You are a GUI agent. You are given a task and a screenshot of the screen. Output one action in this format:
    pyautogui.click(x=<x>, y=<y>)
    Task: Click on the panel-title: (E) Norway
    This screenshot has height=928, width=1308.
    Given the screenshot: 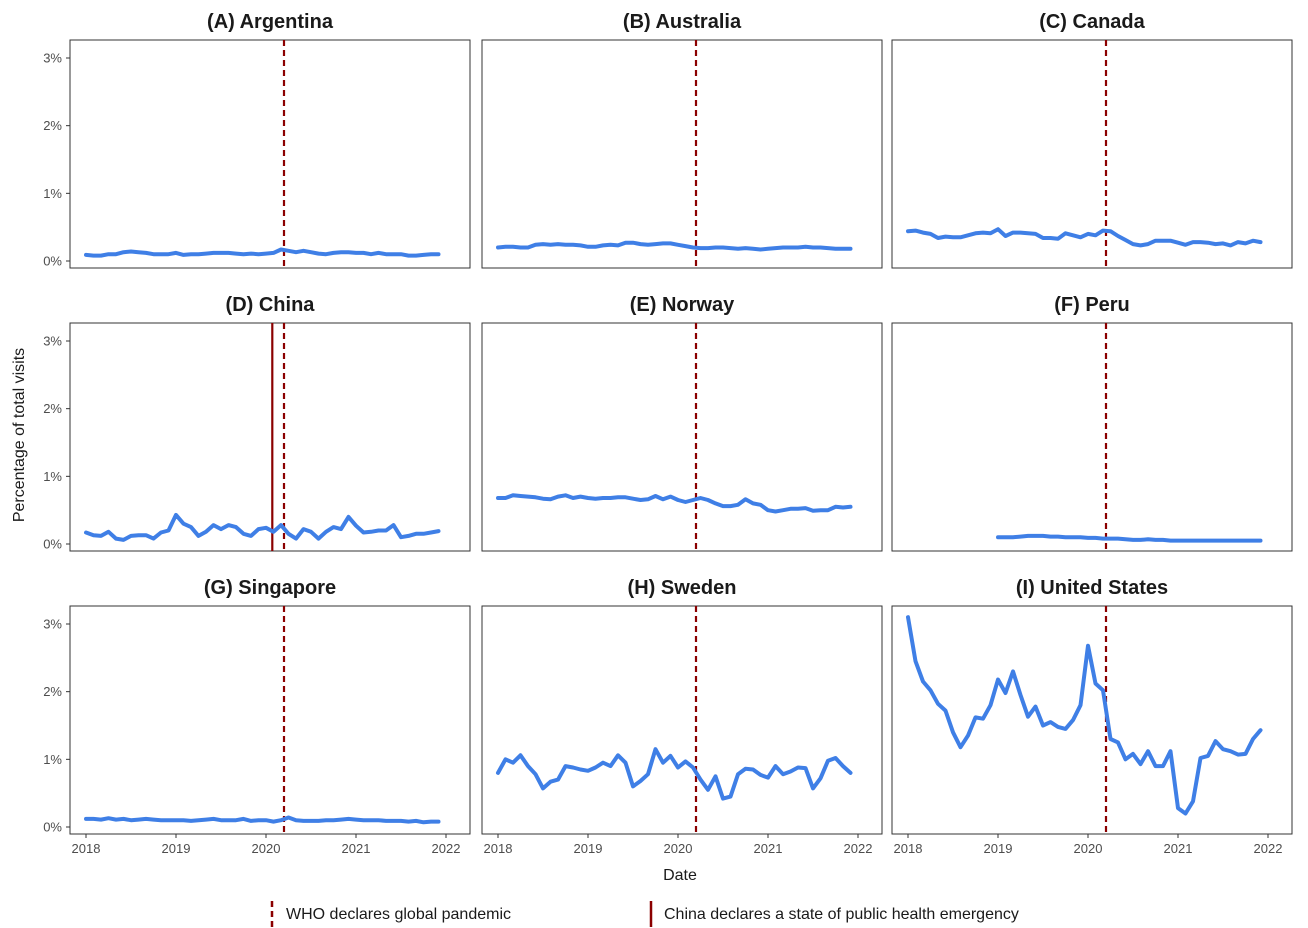 What is the action you would take?
    pyautogui.click(x=682, y=305)
    